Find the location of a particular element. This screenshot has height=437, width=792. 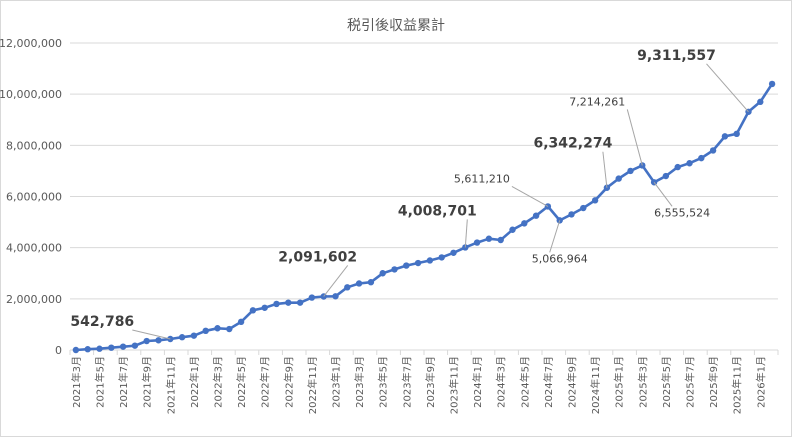

x-tick-label: 2022年3月 is located at coordinates (218, 382).